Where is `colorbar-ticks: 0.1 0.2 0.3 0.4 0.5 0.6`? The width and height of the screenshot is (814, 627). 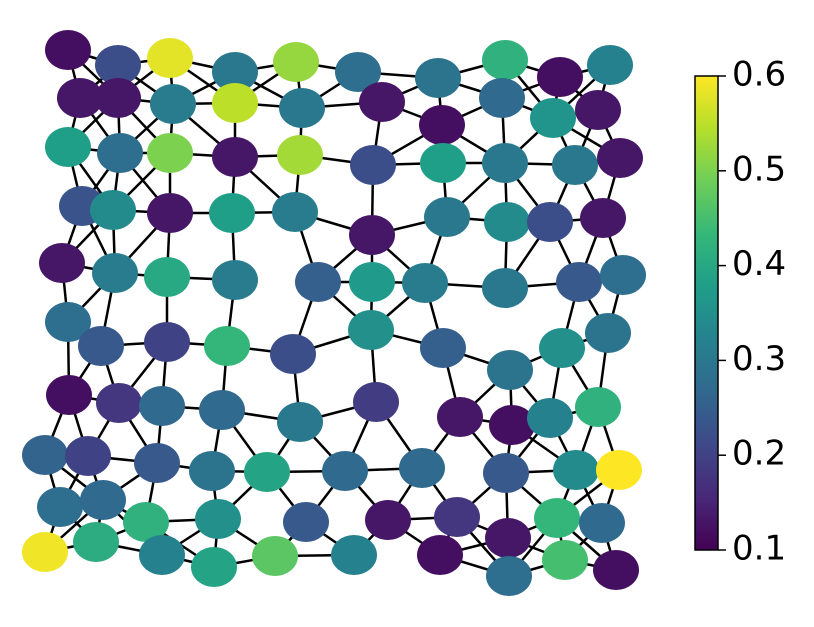 colorbar-ticks: 0.1 0.2 0.3 0.4 0.5 0.6 is located at coordinates (752, 312).